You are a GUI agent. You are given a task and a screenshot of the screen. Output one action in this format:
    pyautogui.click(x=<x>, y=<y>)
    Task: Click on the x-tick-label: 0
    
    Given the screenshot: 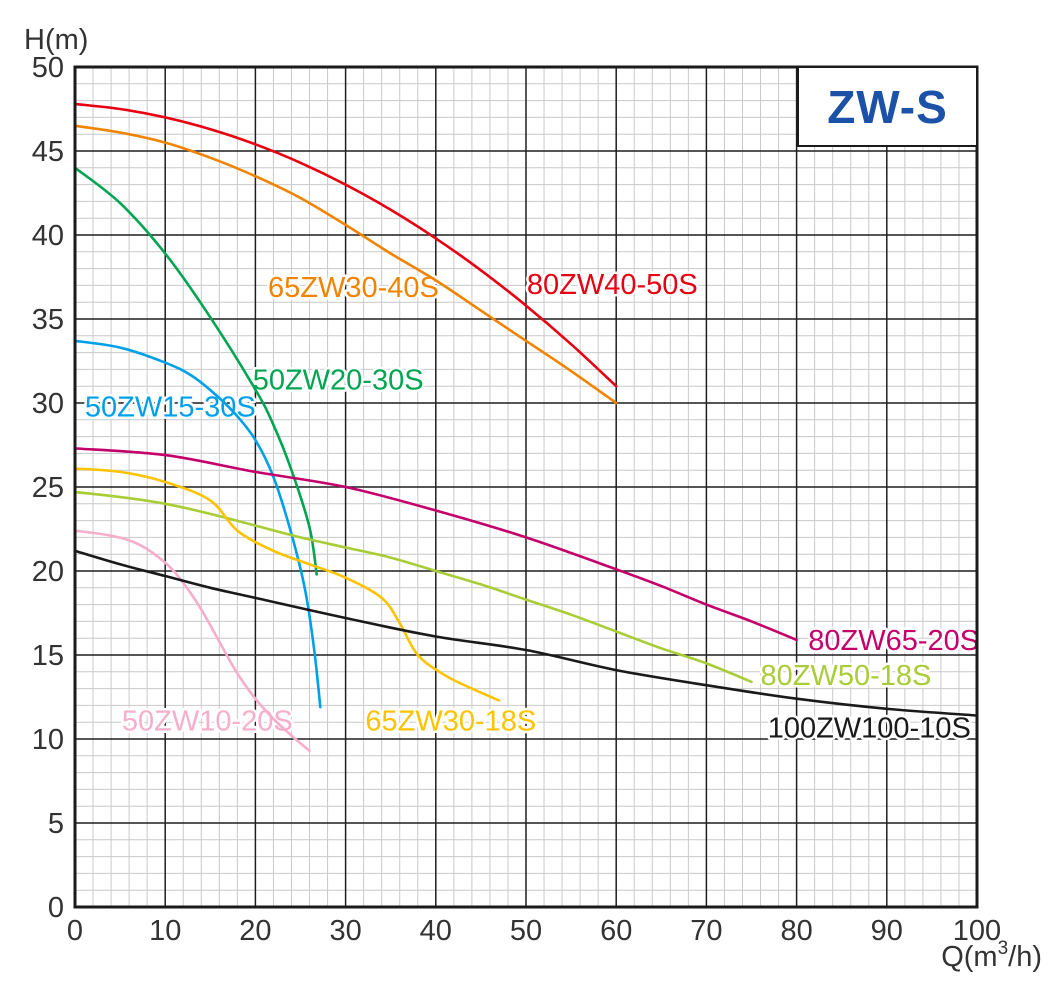 What is the action you would take?
    pyautogui.click(x=75, y=931)
    